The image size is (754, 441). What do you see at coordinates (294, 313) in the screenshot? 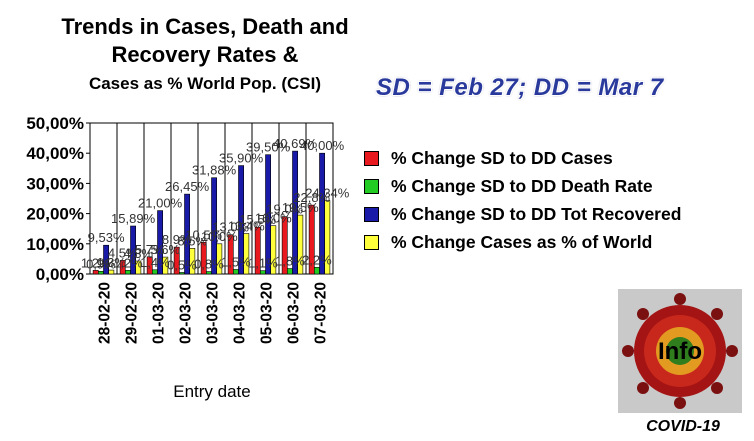
I see `x-tick-label: 06-03-20` at bounding box center [294, 313].